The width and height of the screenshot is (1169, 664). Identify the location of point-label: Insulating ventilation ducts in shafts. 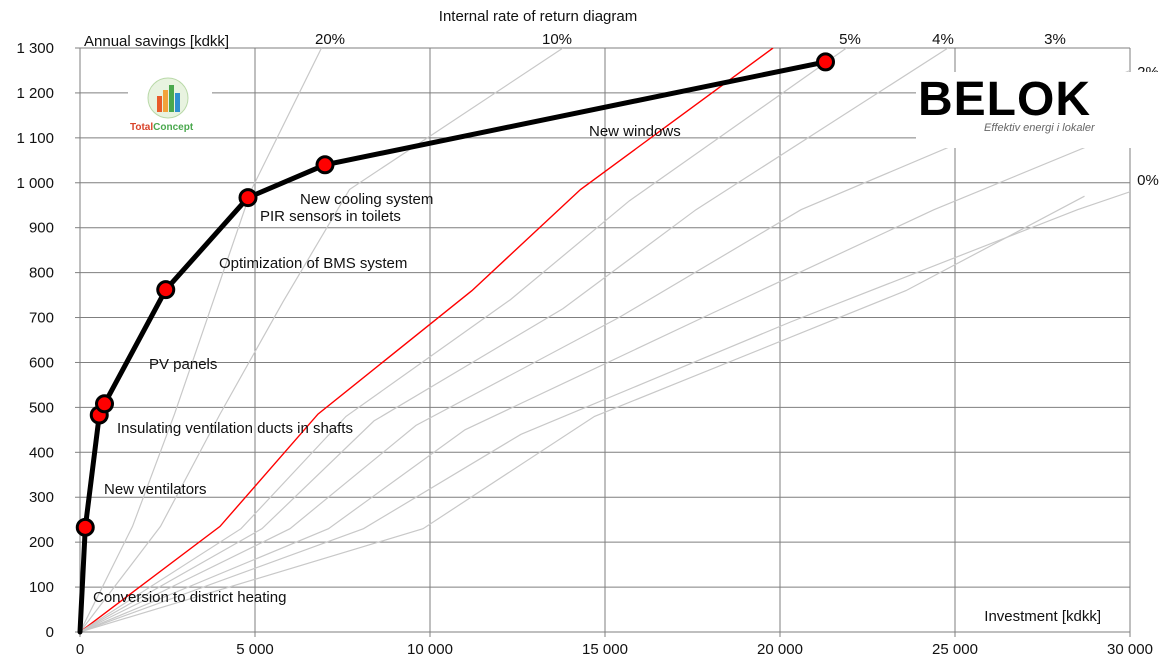
(235, 428).